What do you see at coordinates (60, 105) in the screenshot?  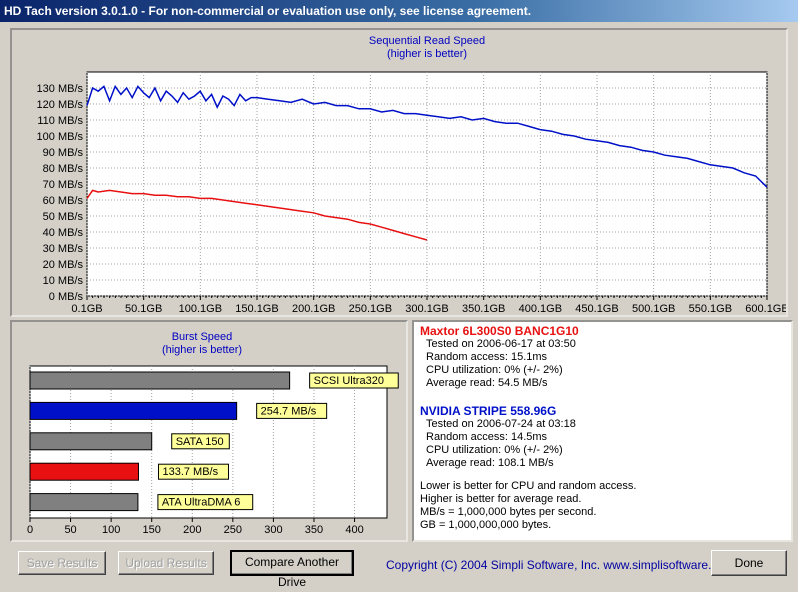 I see `y-tick-label: 120 MB/s` at bounding box center [60, 105].